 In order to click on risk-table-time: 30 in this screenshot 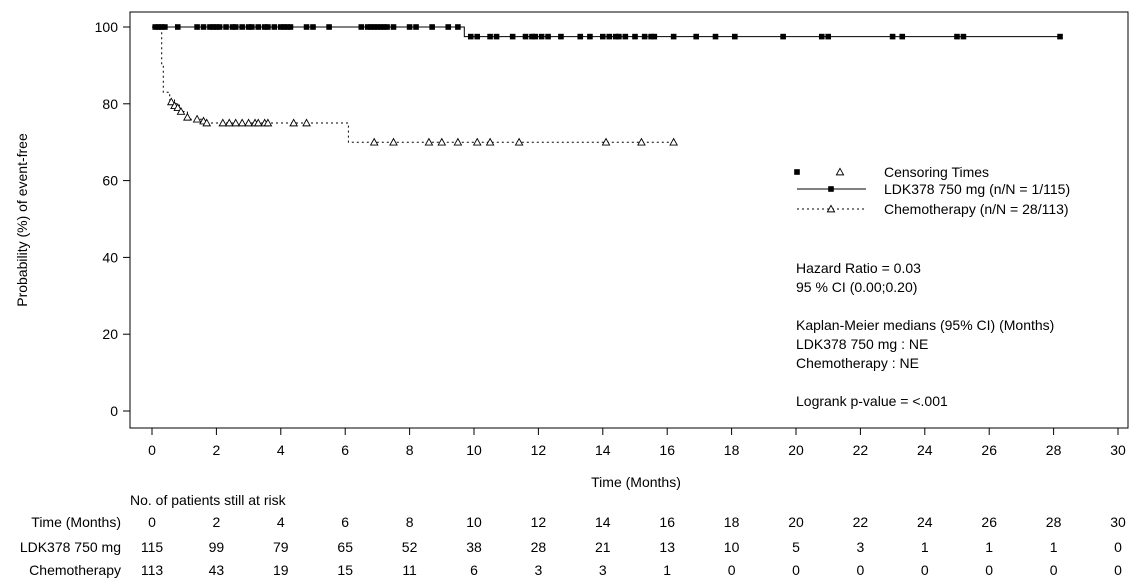, I will do `click(1118, 522)`.